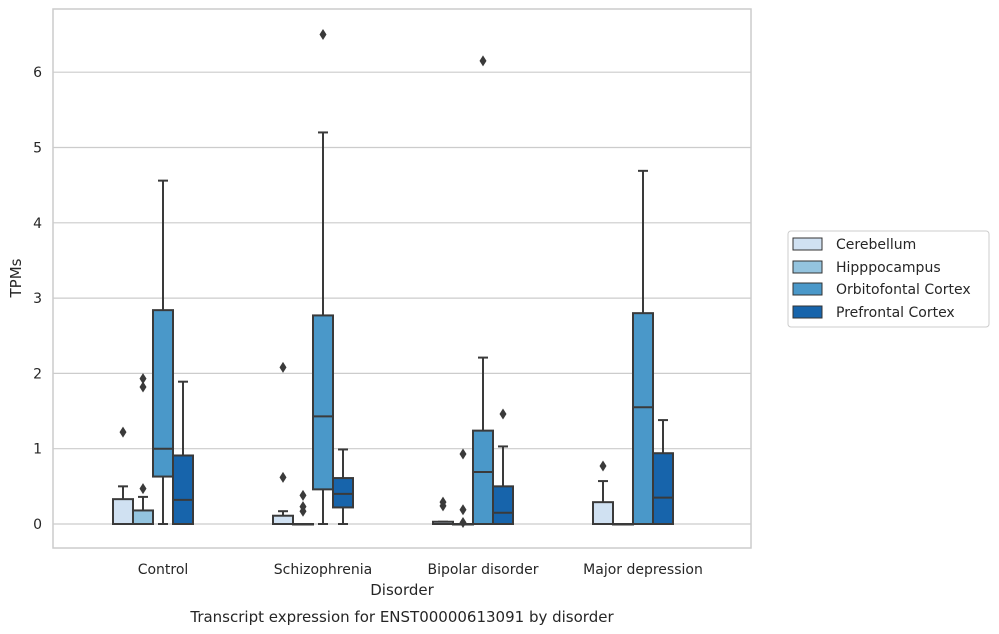  Describe the element at coordinates (183, 452) in the screenshot. I see `box-prefrontal-cortex-control` at that location.